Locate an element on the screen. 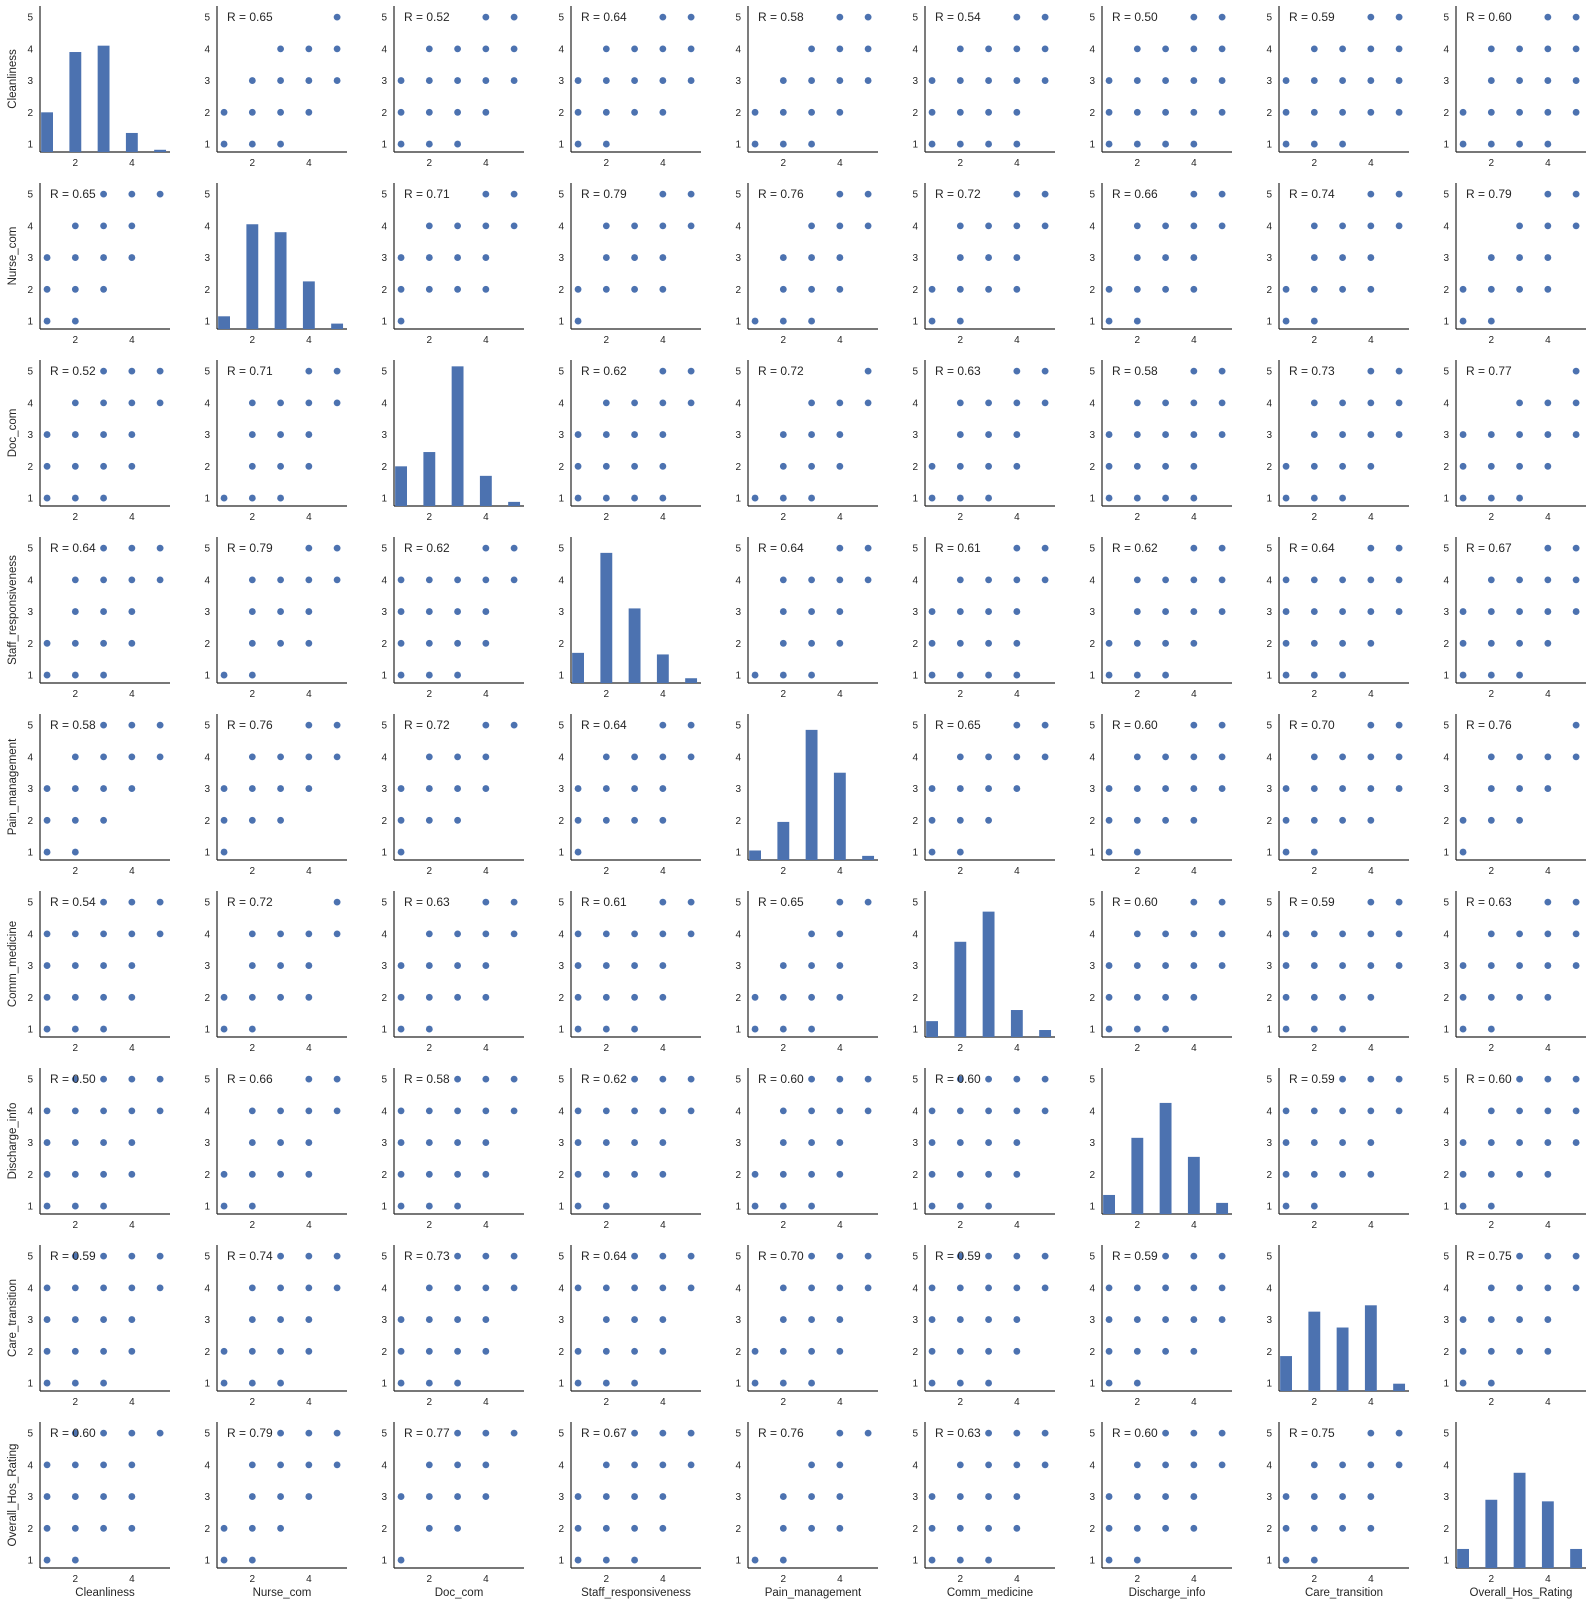 The height and width of the screenshot is (1604, 1593). y-tick-label: 1 is located at coordinates (561, 1384).